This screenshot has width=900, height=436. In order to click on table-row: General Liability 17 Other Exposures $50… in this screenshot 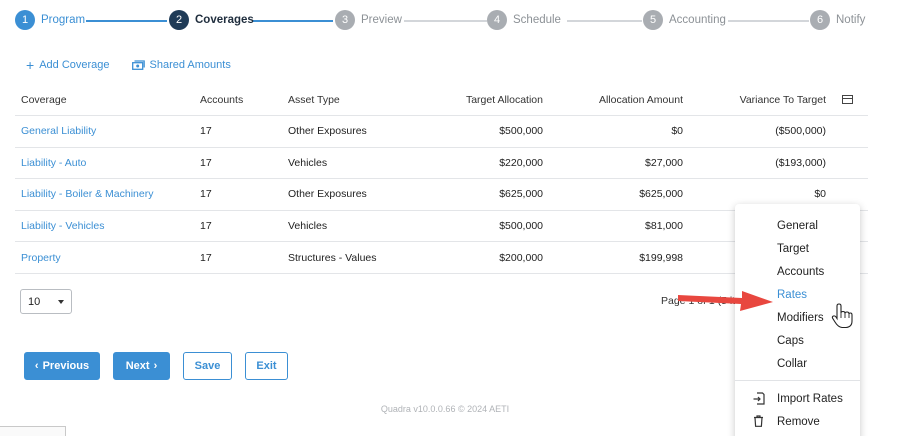, I will do `click(441, 132)`.